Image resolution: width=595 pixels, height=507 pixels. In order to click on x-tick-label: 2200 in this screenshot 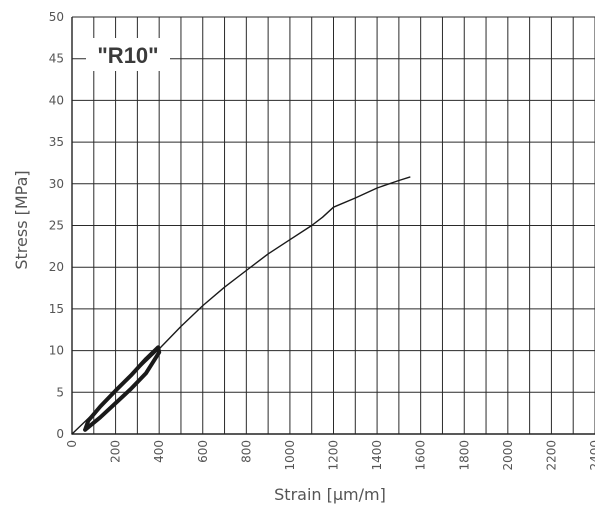, I will do `click(551, 455)`.